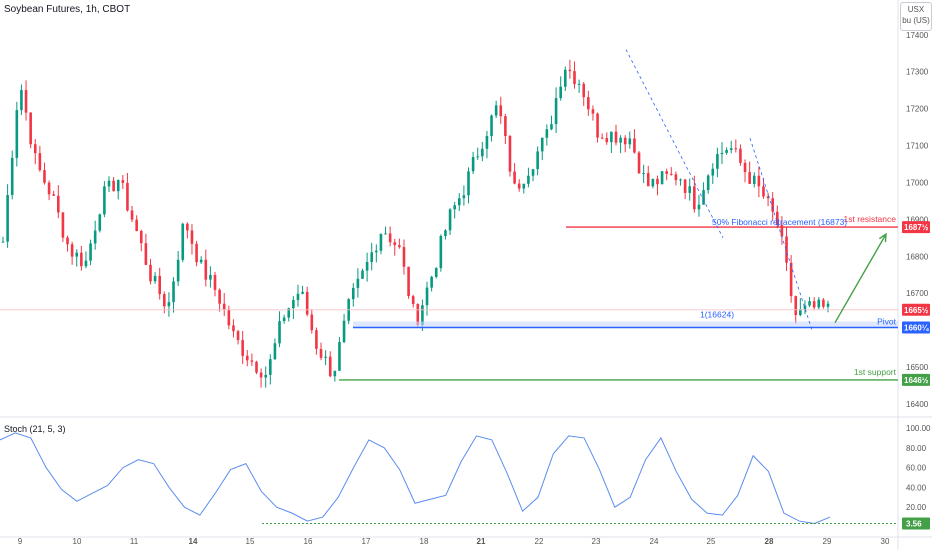  I want to click on x-tick-label: 28, so click(769, 541).